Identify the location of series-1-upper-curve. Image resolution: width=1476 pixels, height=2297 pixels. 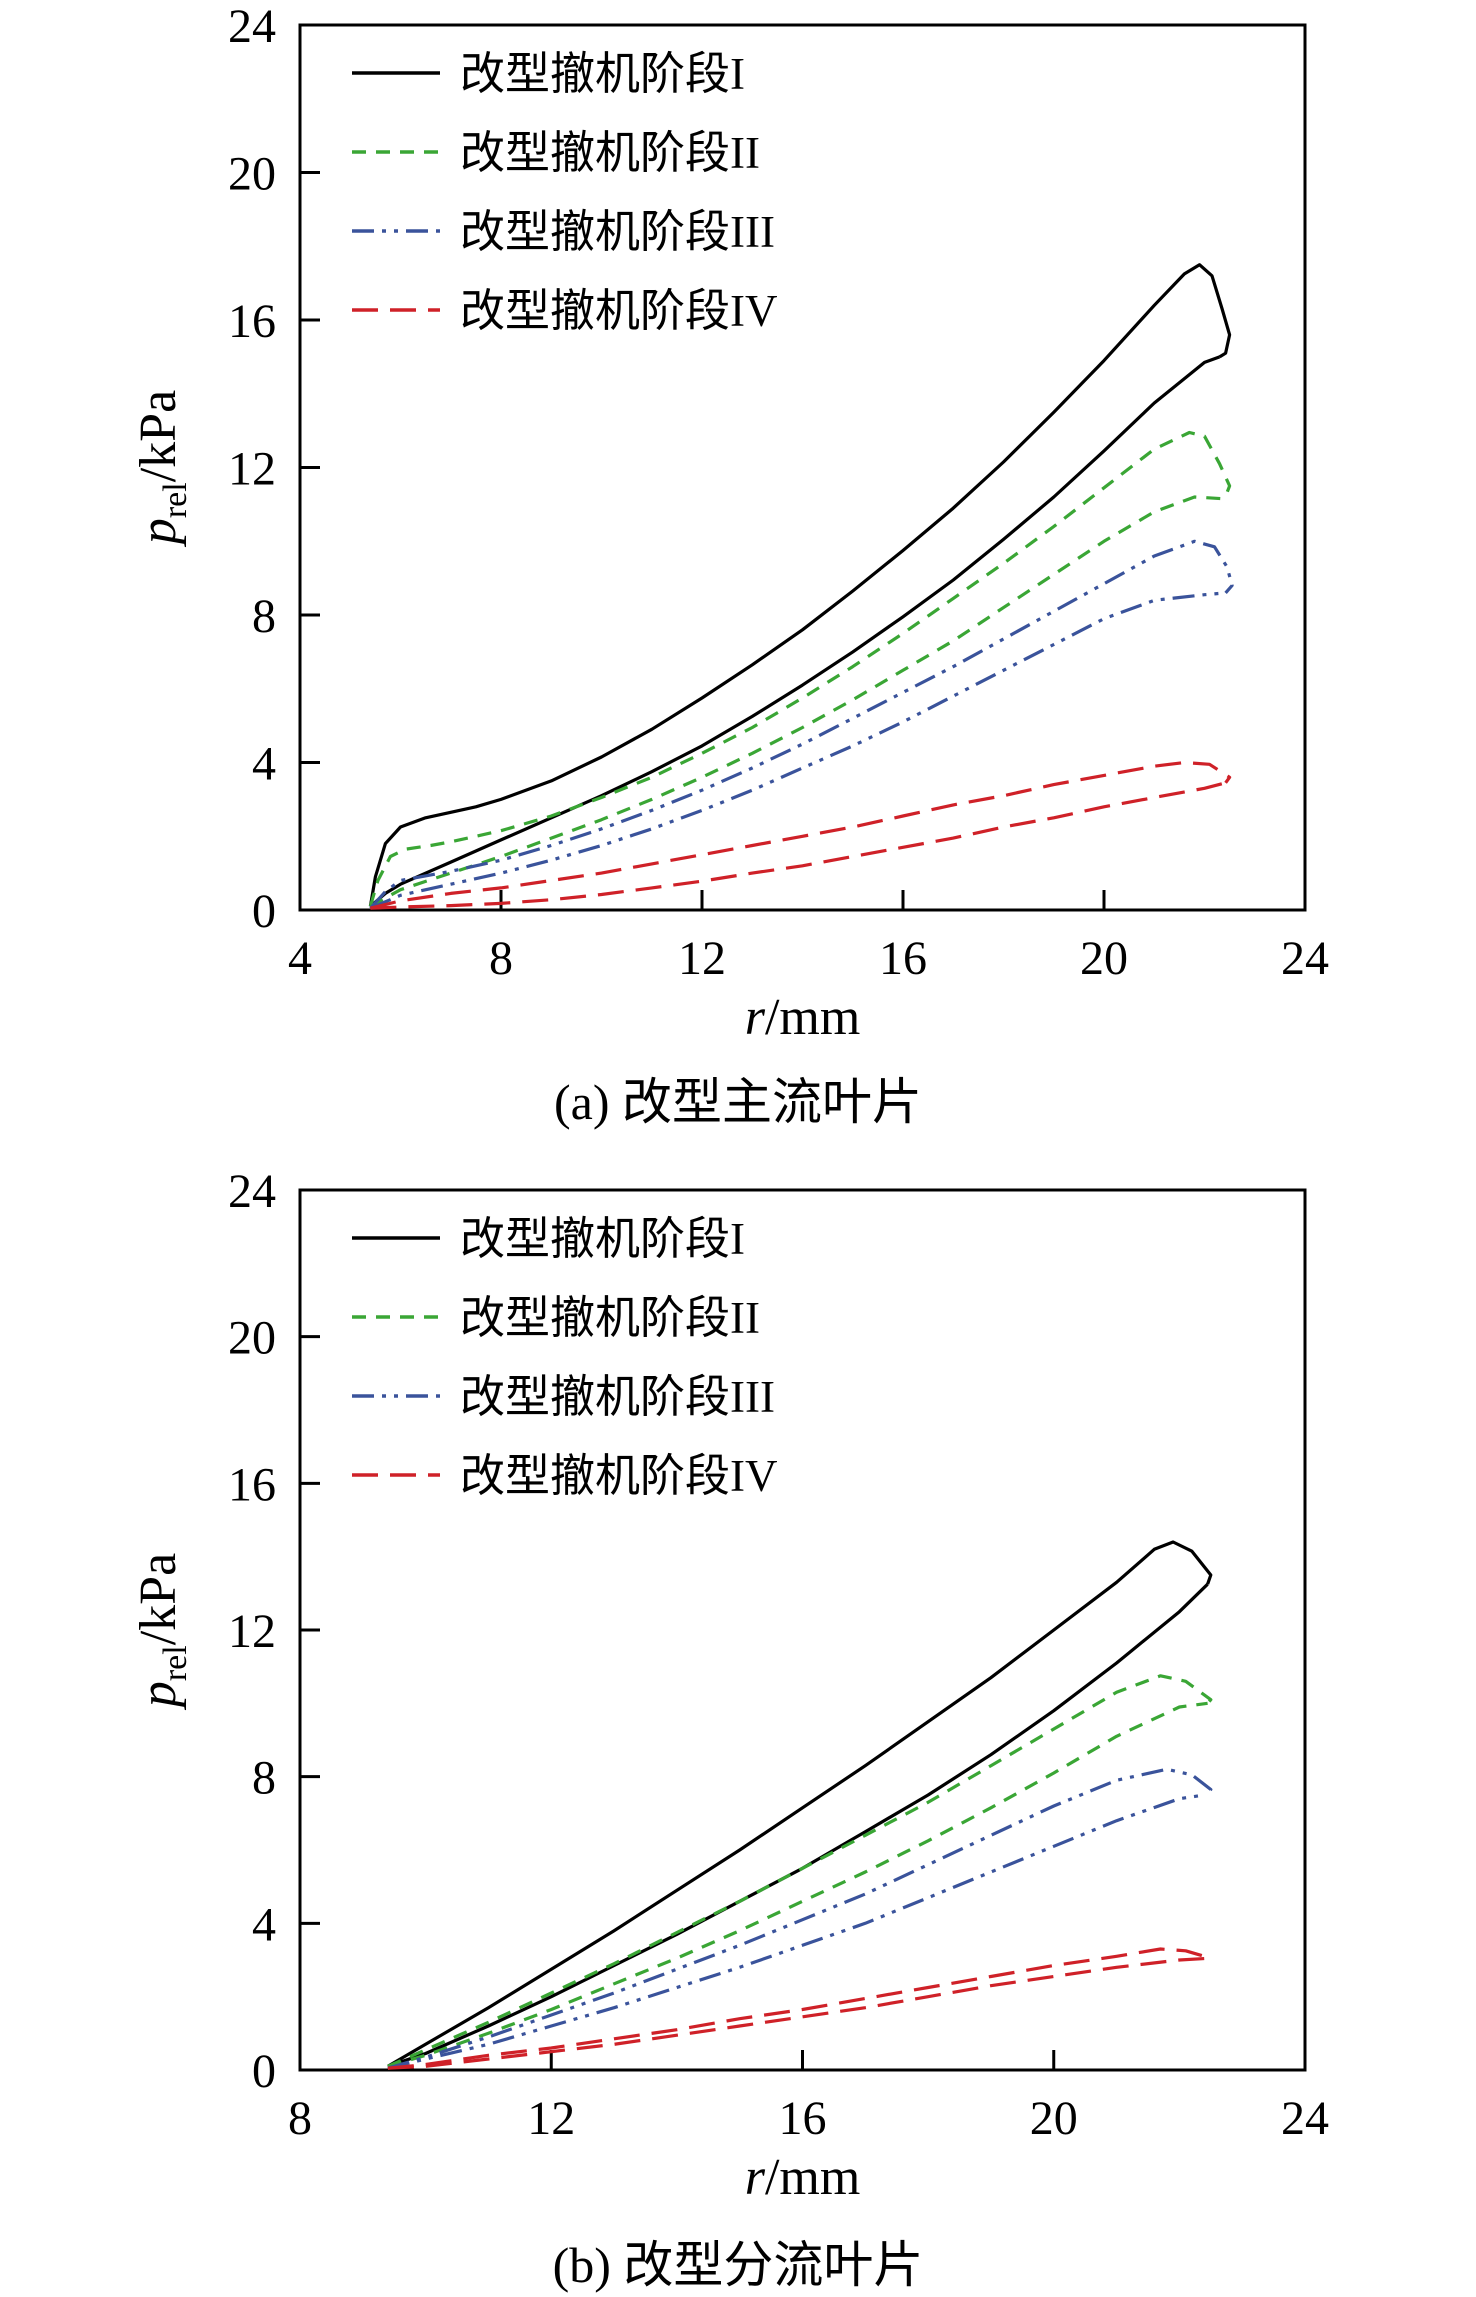
(800, 1804).